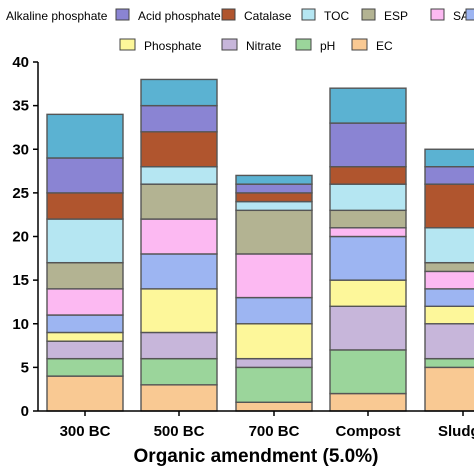 This screenshot has width=474, height=474. Describe the element at coordinates (268, 16) in the screenshot. I see `legend-label: Catalase` at that location.